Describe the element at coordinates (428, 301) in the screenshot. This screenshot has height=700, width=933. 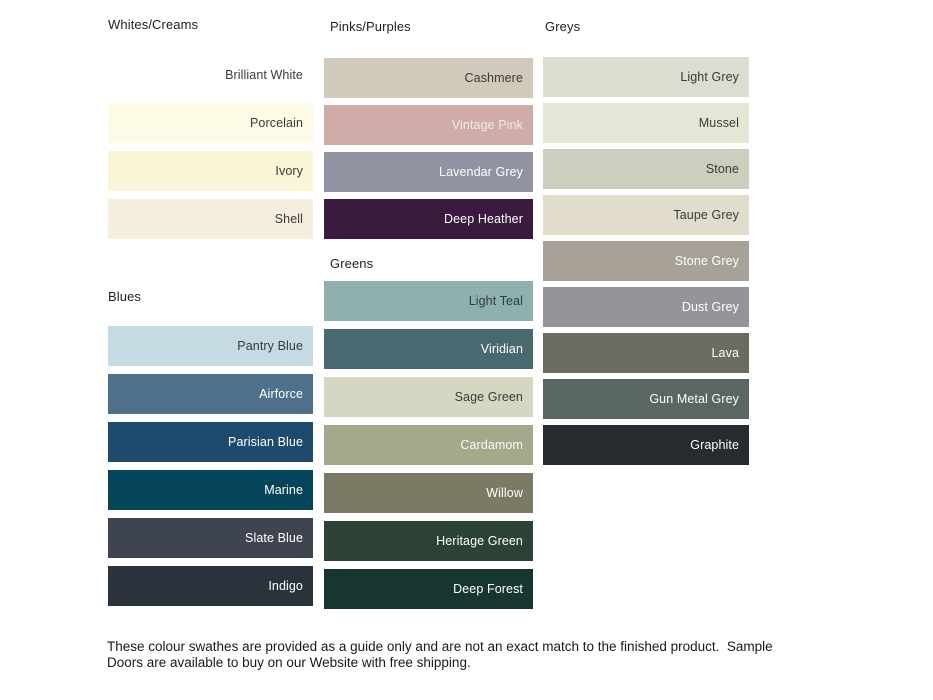
I see `swatch-light-teal: Light Teal` at that location.